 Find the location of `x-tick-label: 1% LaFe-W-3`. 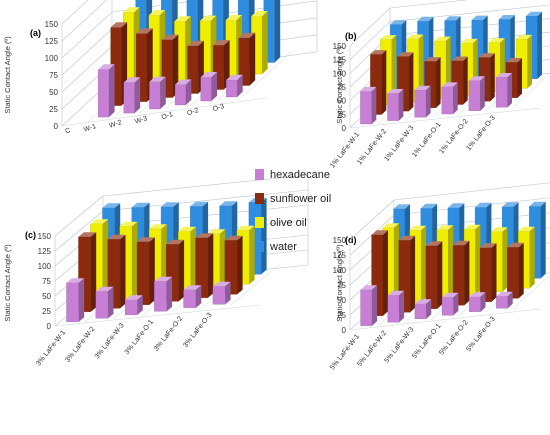

x-tick-label: 1% LaFe-W-3 is located at coordinates (399, 144).